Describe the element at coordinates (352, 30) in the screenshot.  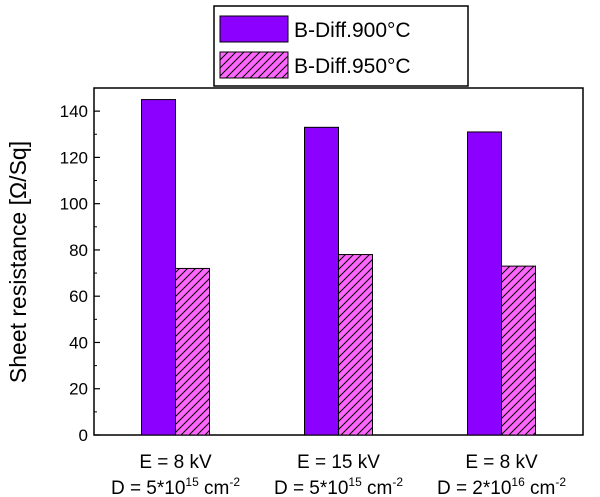
I see `legend-label: B-Diff.900°C` at that location.